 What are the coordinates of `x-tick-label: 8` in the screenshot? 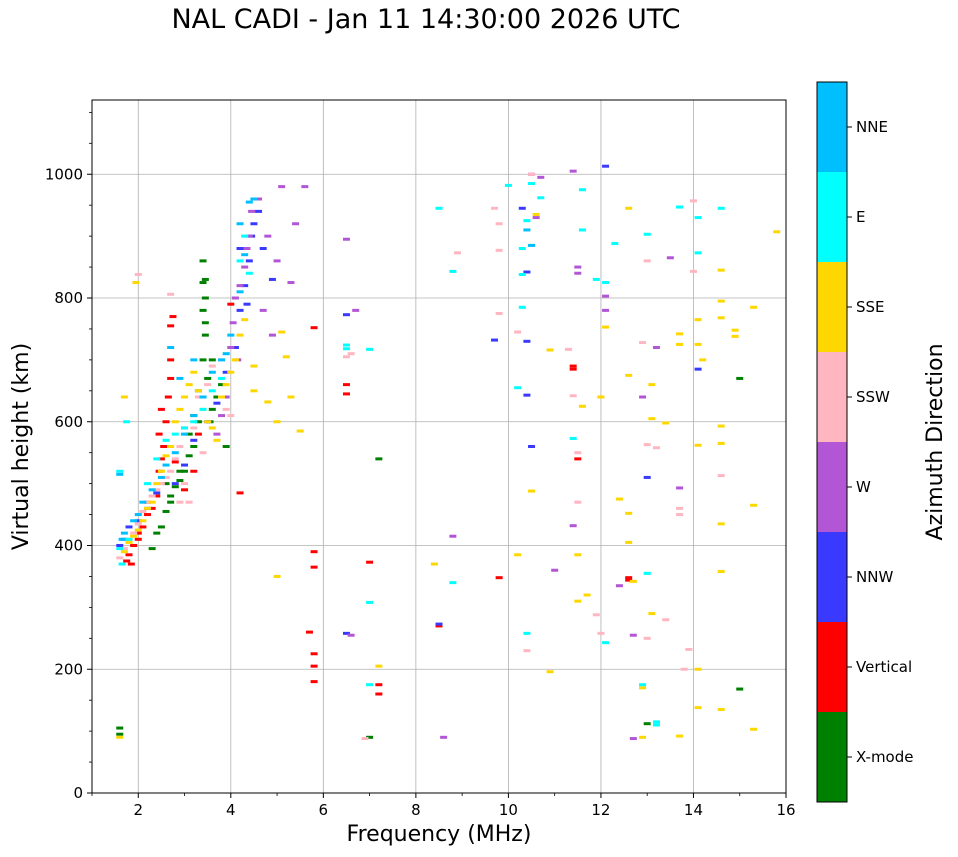 It's located at (416, 810).